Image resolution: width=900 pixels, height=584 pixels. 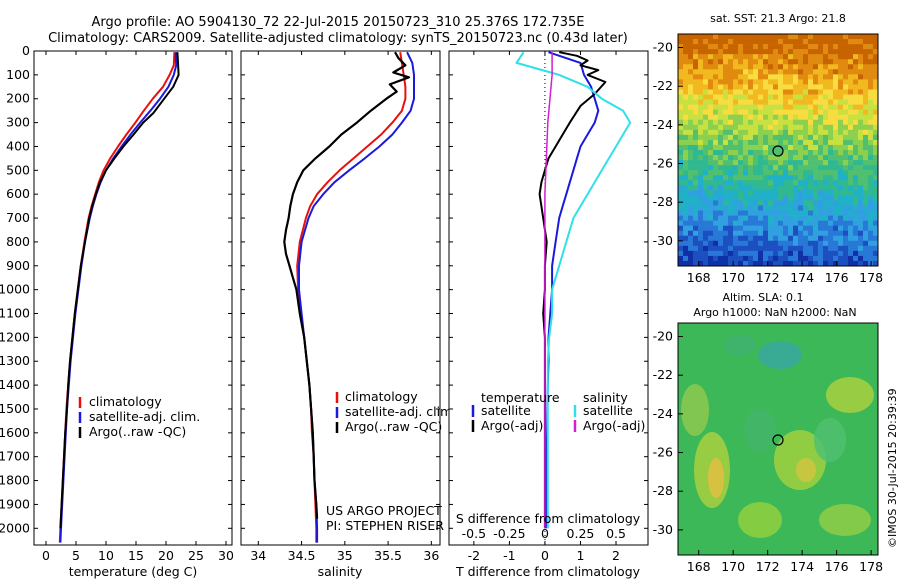 I want to click on legend-title-temperature: temperature, so click(x=520, y=397).